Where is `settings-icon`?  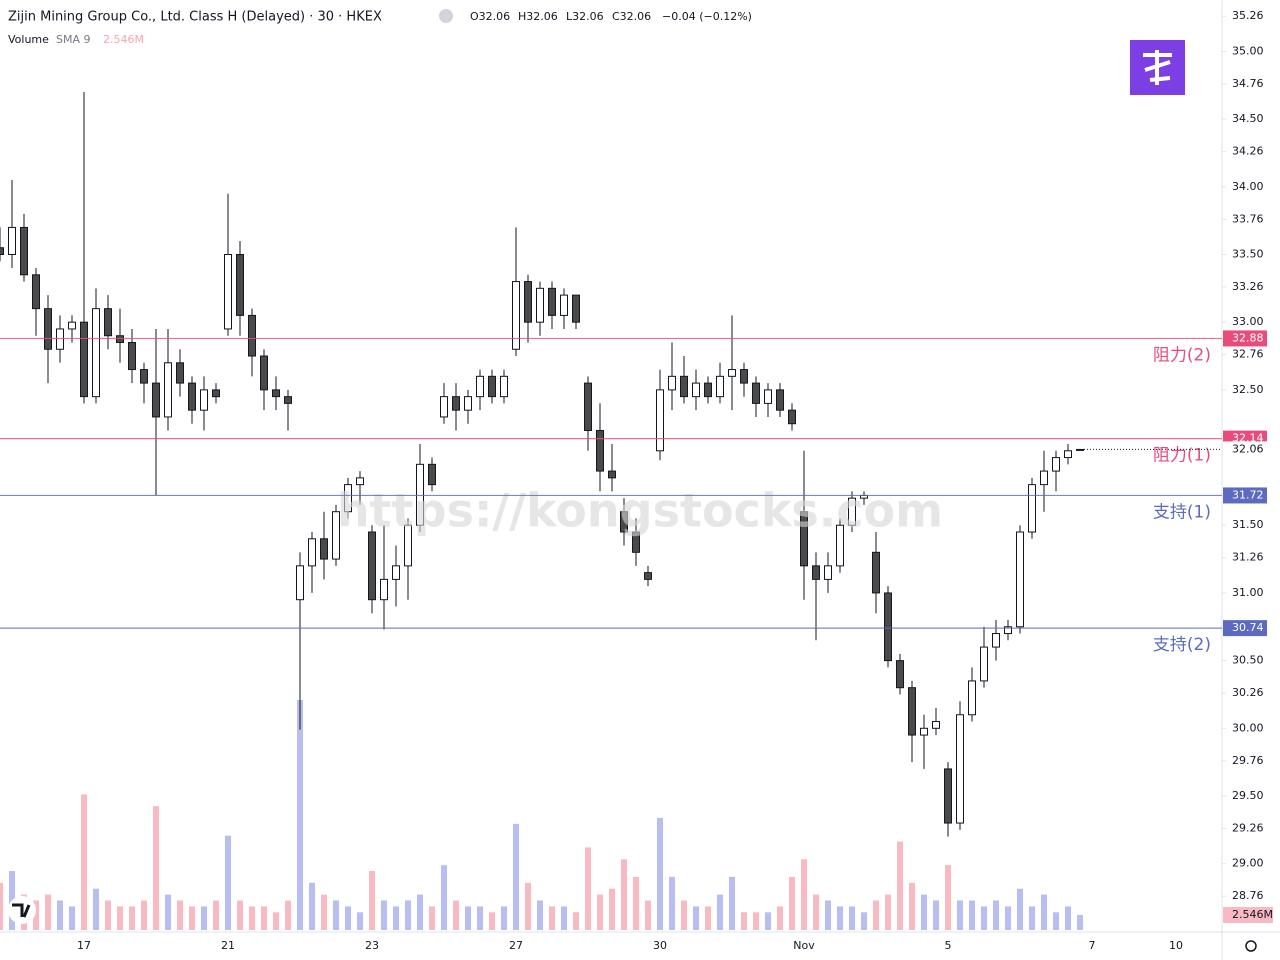 settings-icon is located at coordinates (1251, 946).